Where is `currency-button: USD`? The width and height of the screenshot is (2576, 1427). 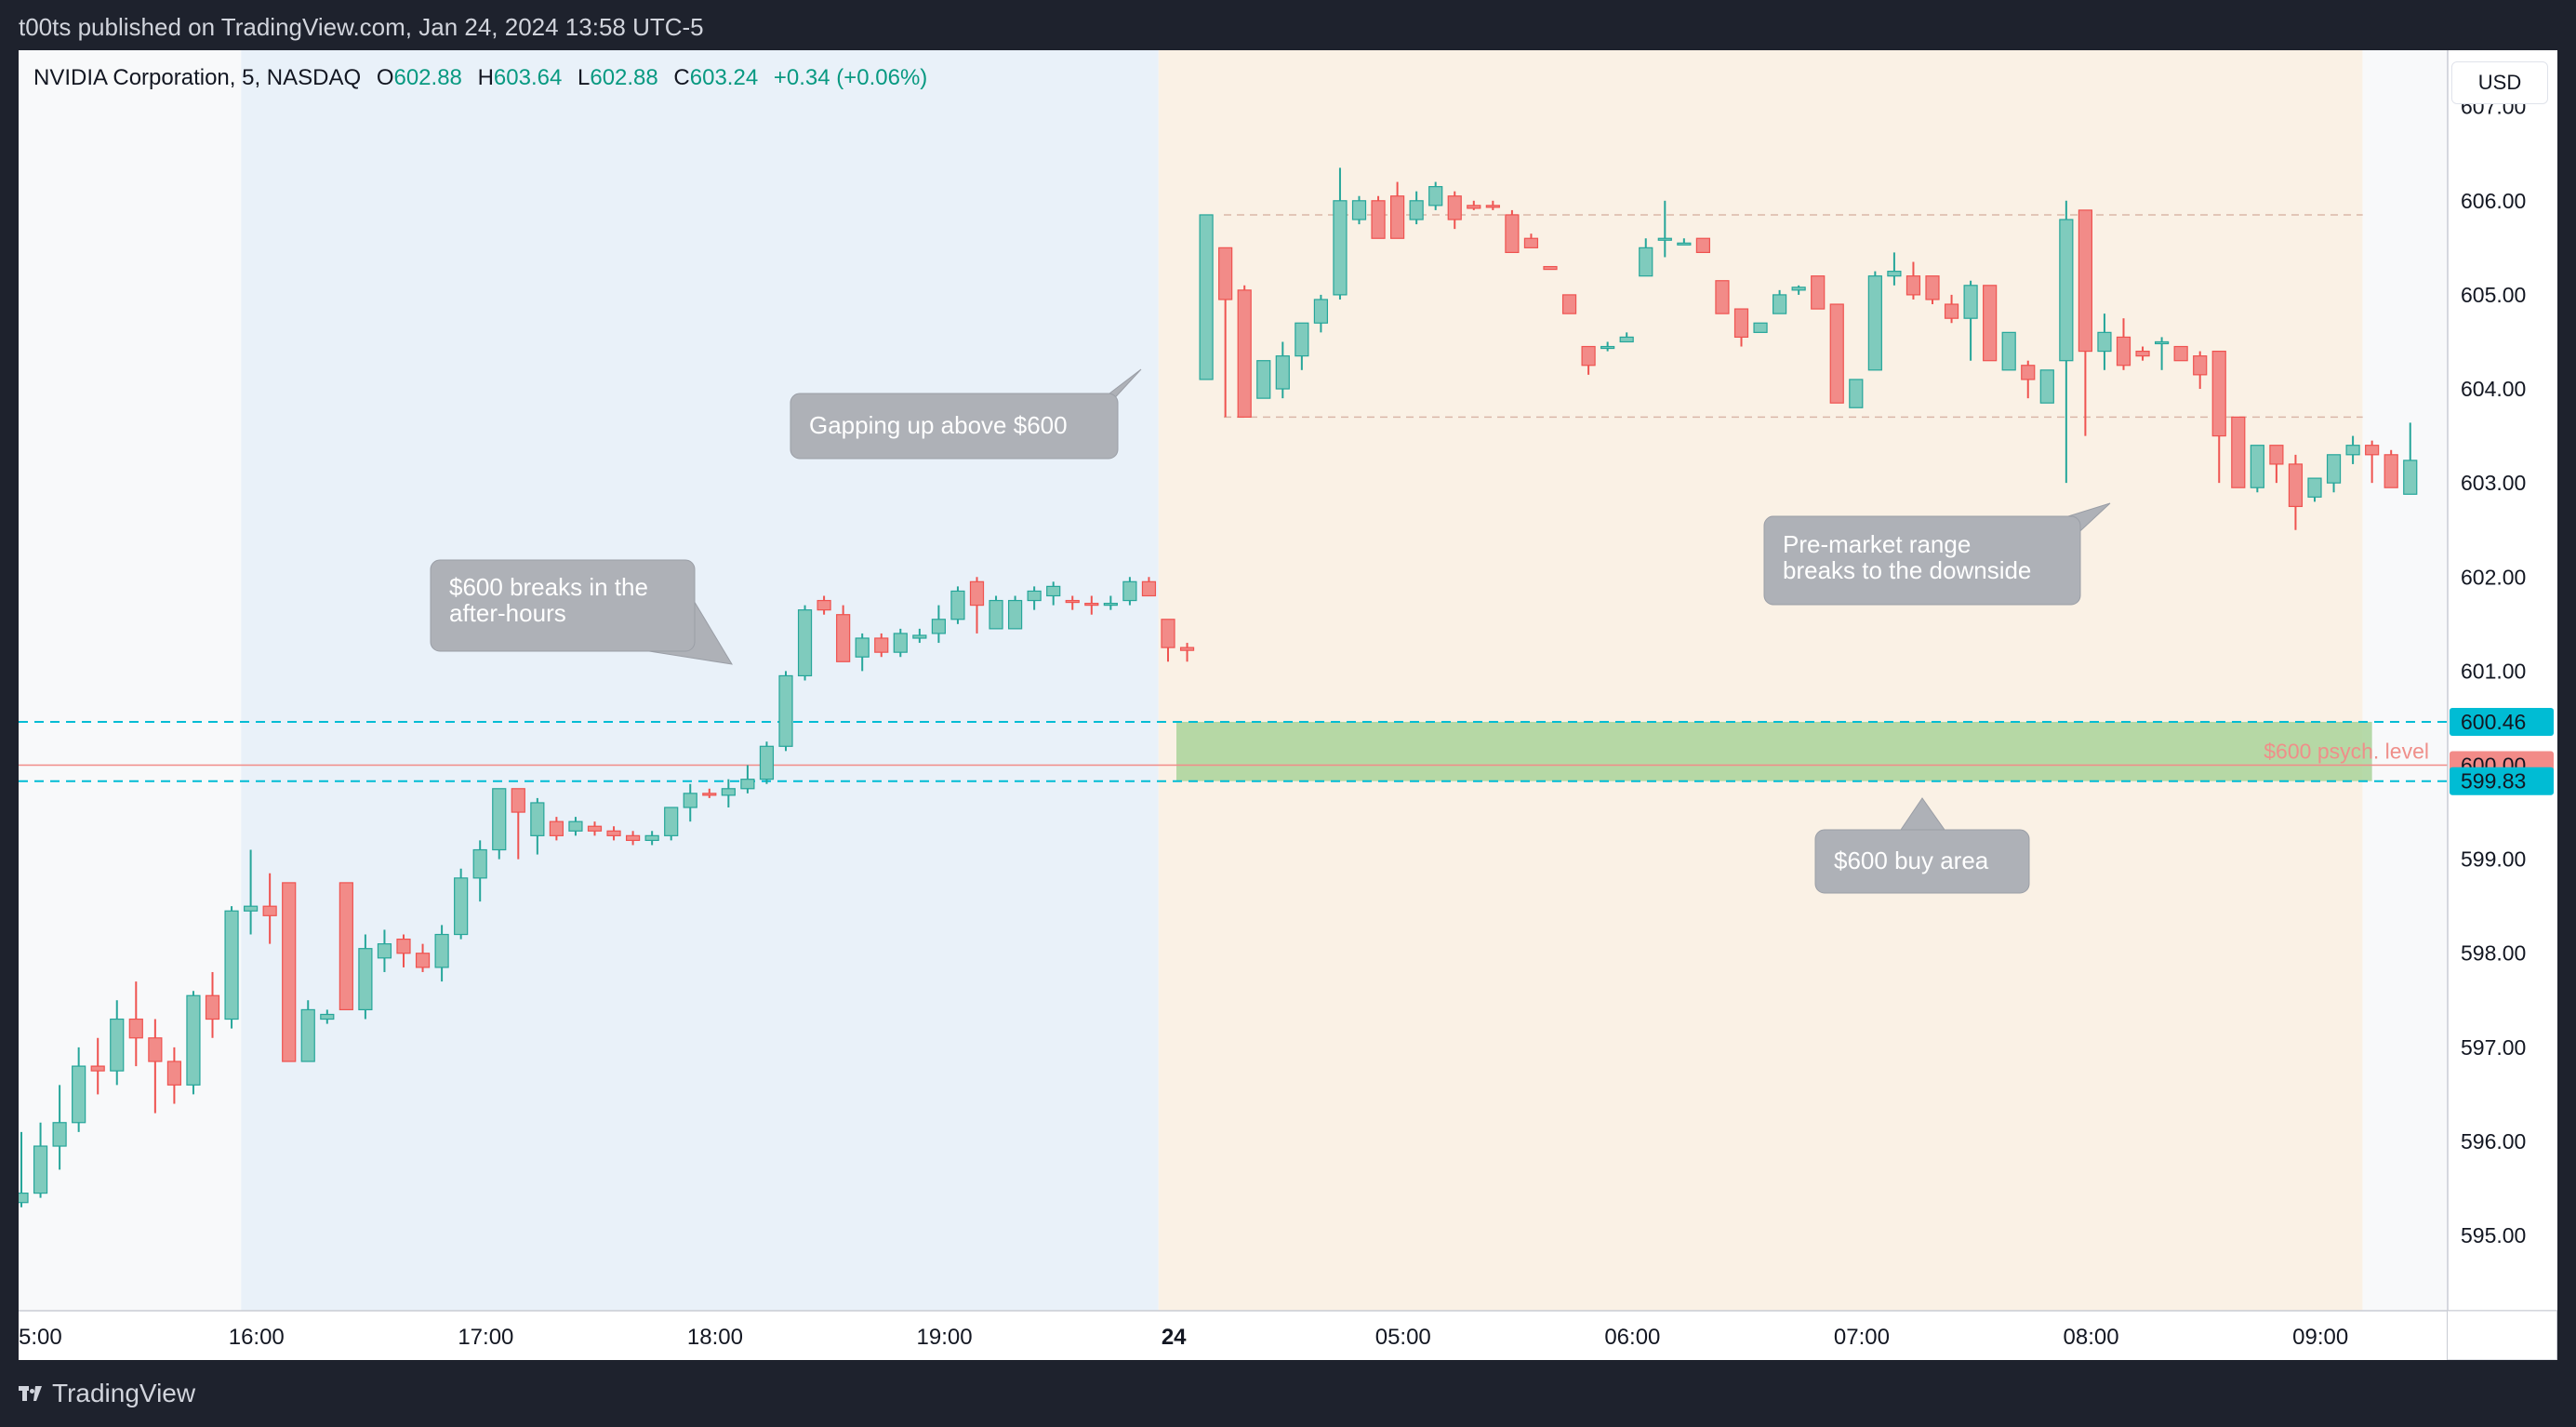 currency-button: USD is located at coordinates (2499, 82).